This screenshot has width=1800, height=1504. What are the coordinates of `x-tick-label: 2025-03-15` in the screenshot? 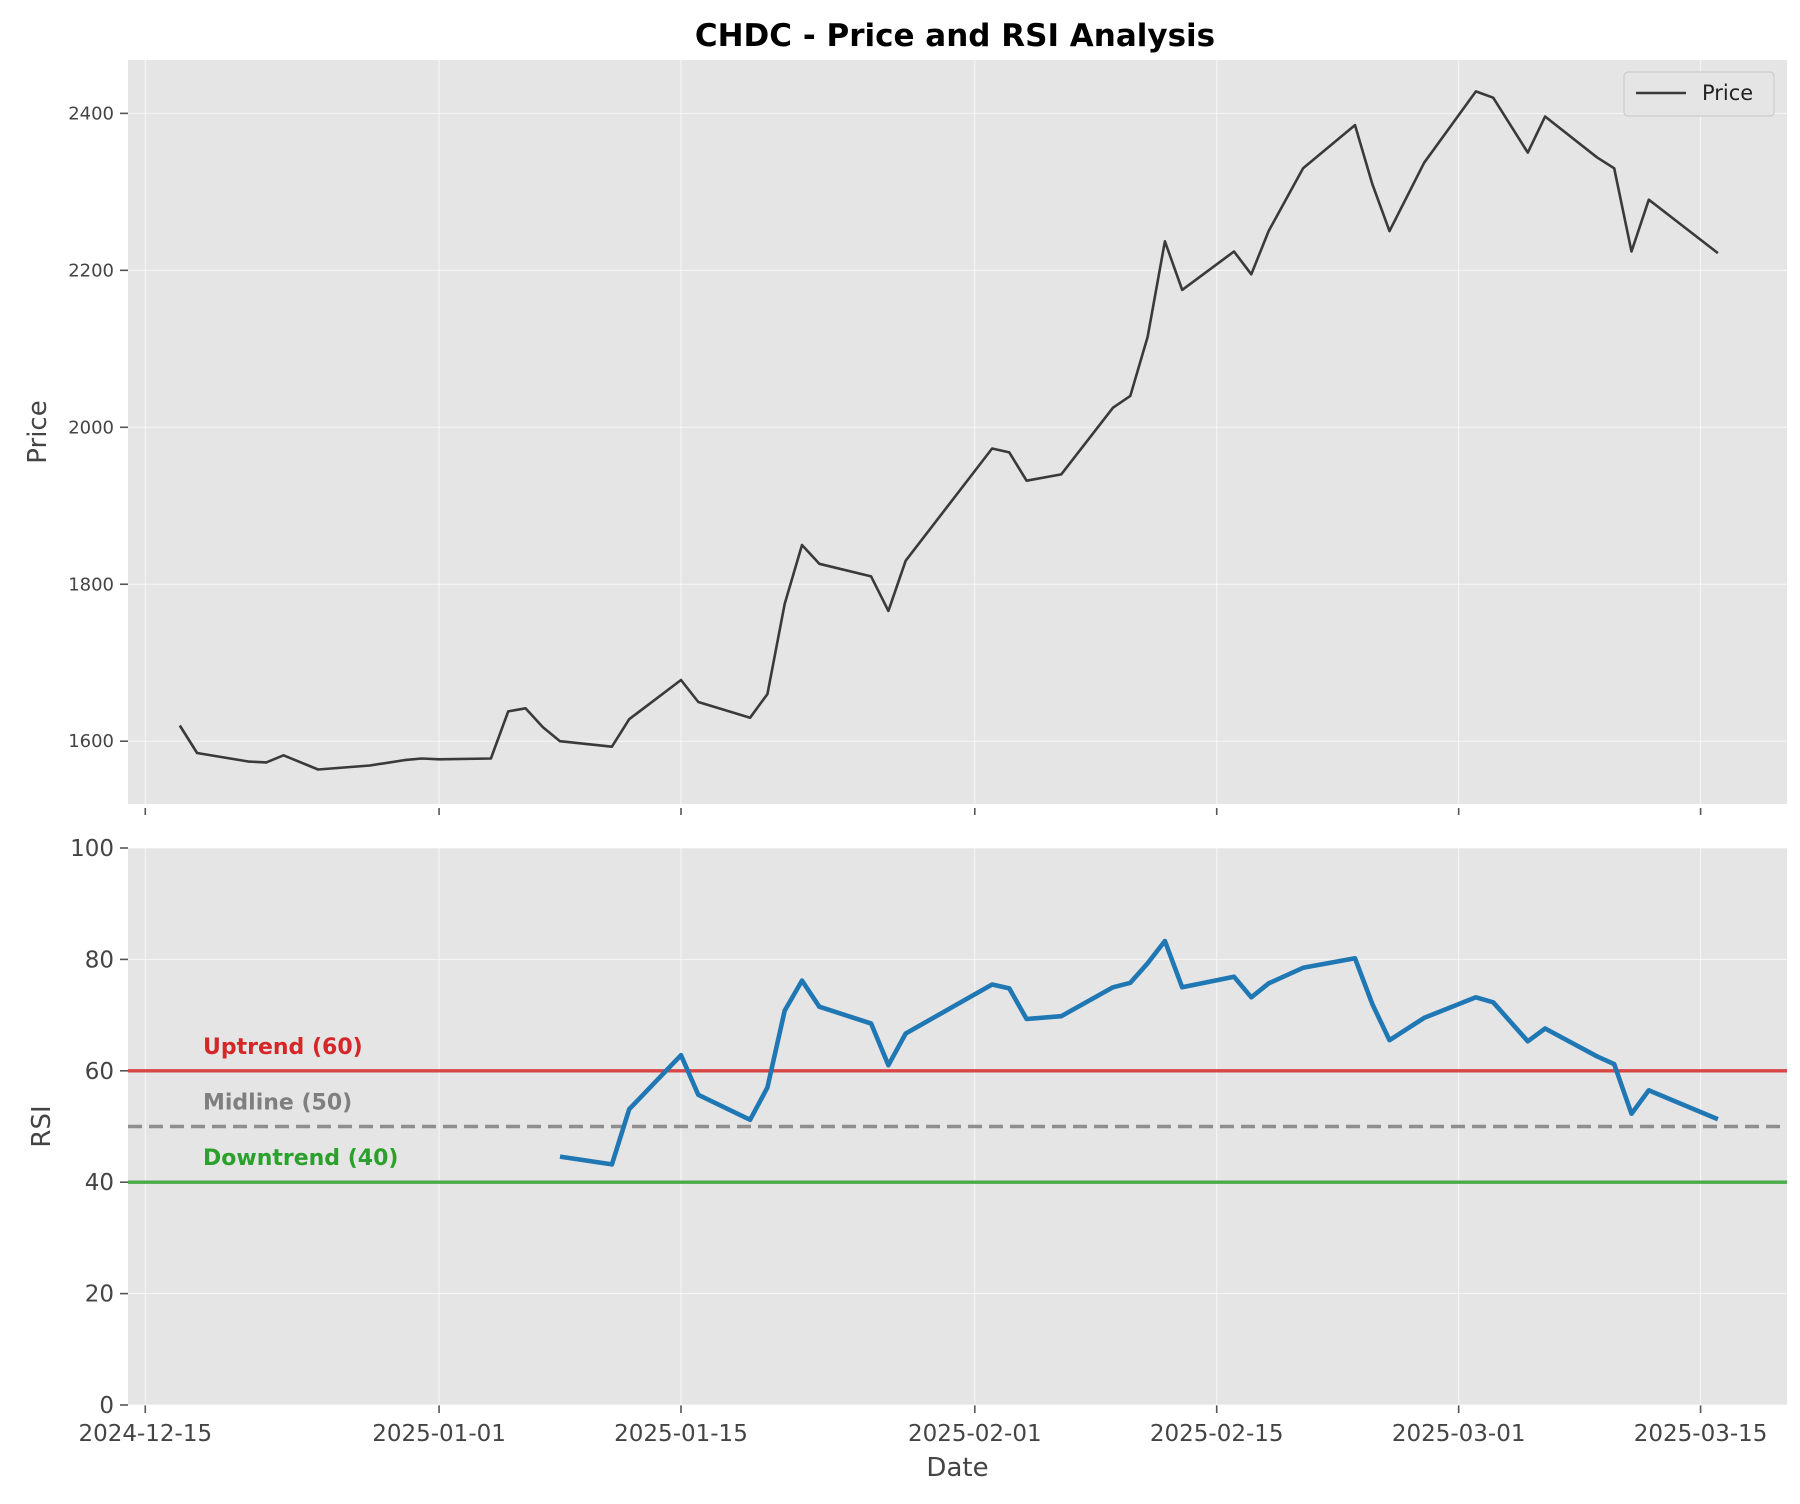 It's located at (1701, 1434).